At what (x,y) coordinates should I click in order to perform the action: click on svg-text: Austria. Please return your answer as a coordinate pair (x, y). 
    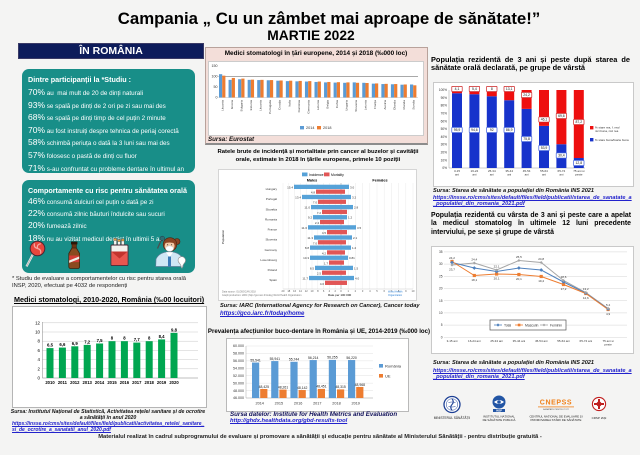
    Looking at the image, I should click on (385, 105).